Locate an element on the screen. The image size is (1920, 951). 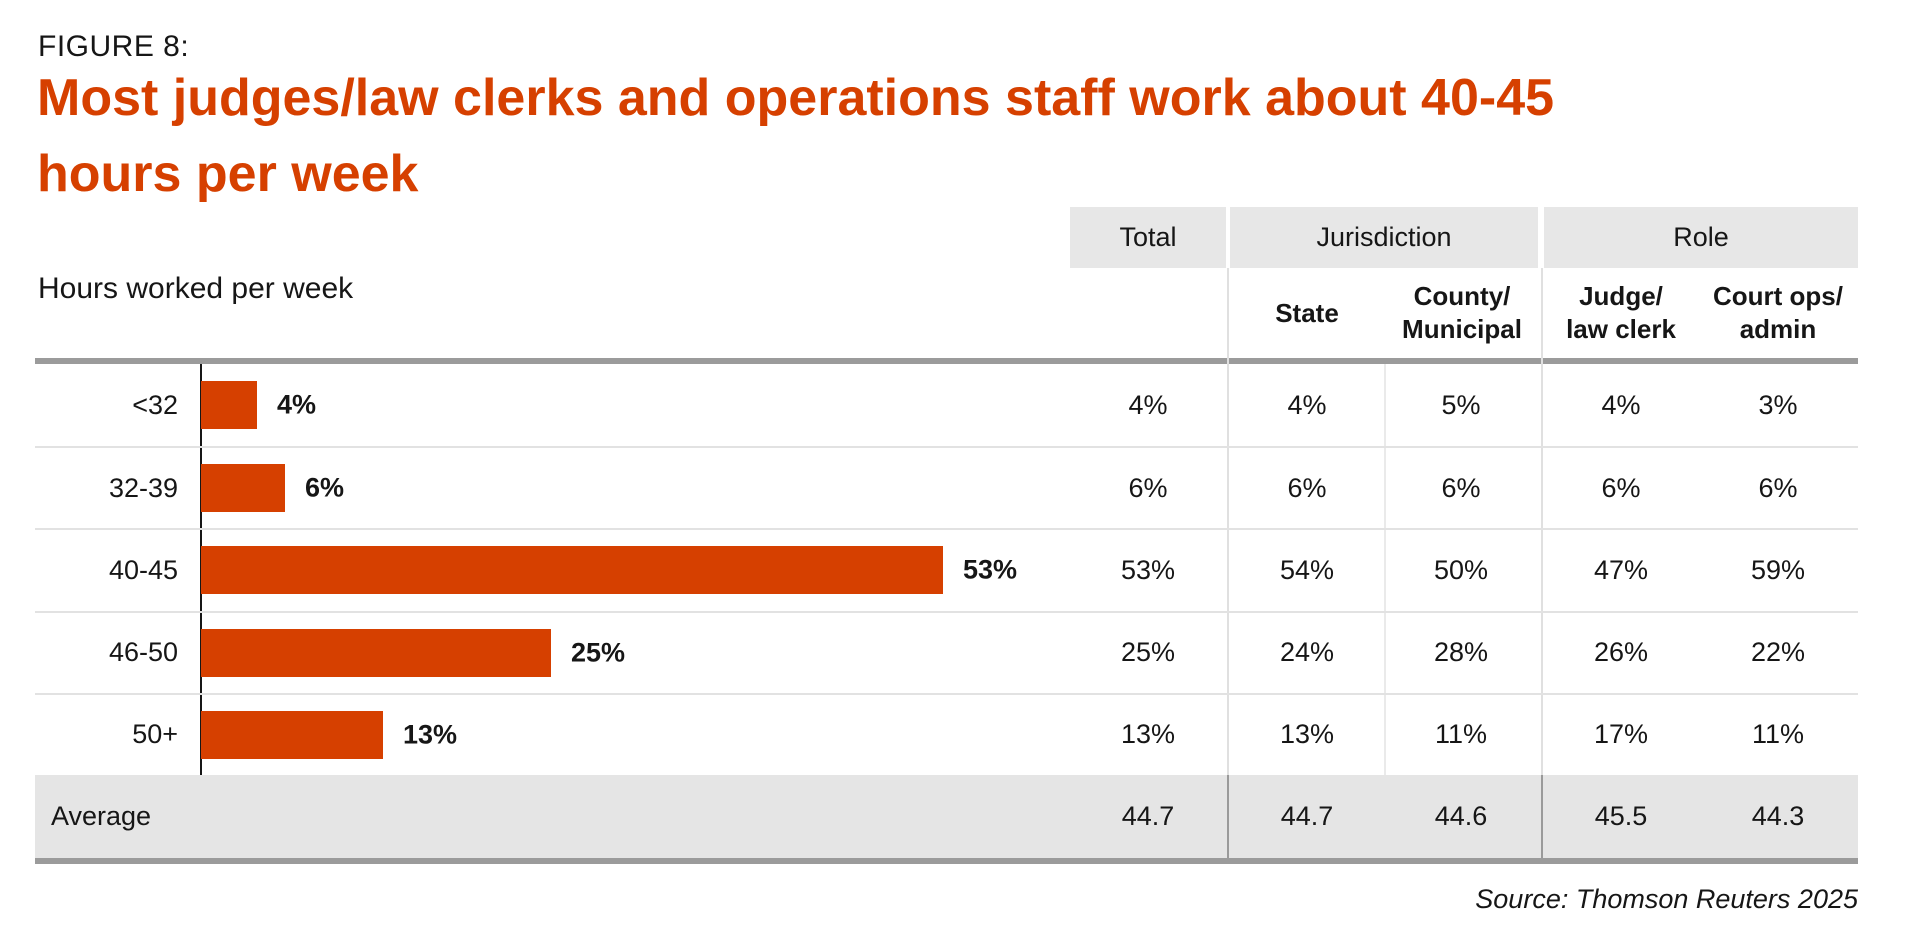
county-line2: Municipal is located at coordinates (1462, 329).